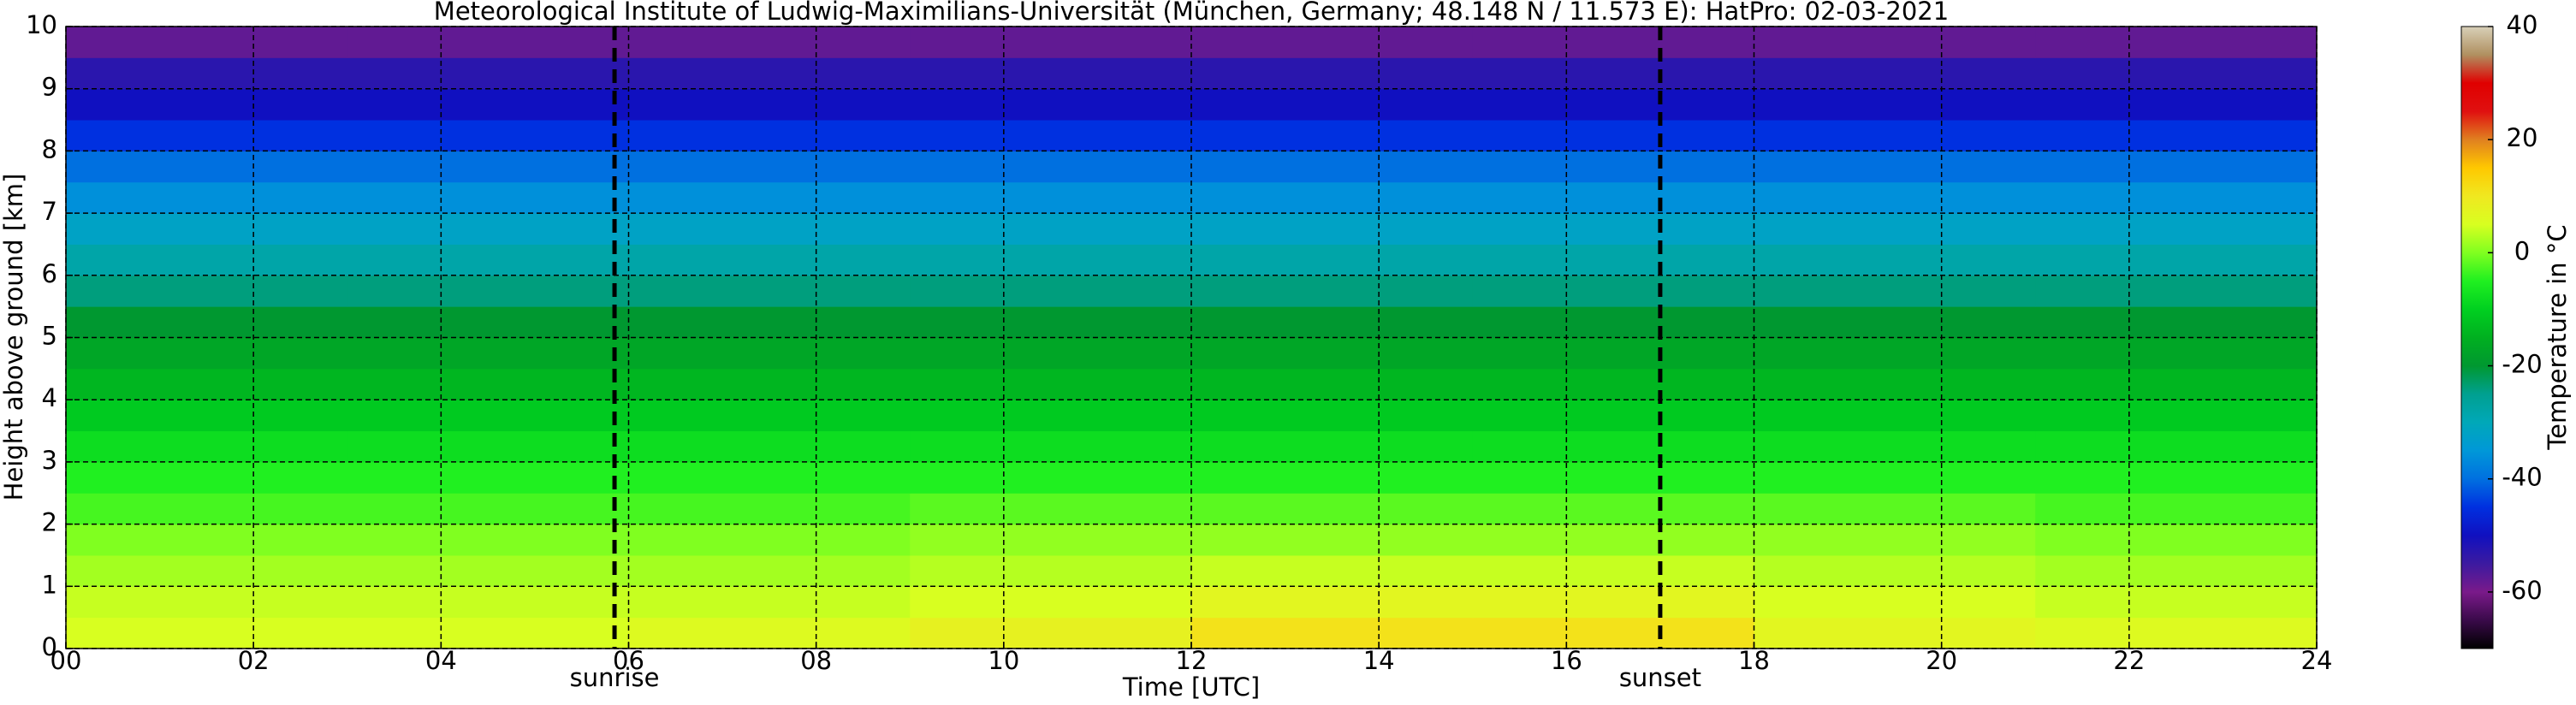 The width and height of the screenshot is (2576, 705). What do you see at coordinates (66, 660) in the screenshot?
I see `x-tick-label: 00` at bounding box center [66, 660].